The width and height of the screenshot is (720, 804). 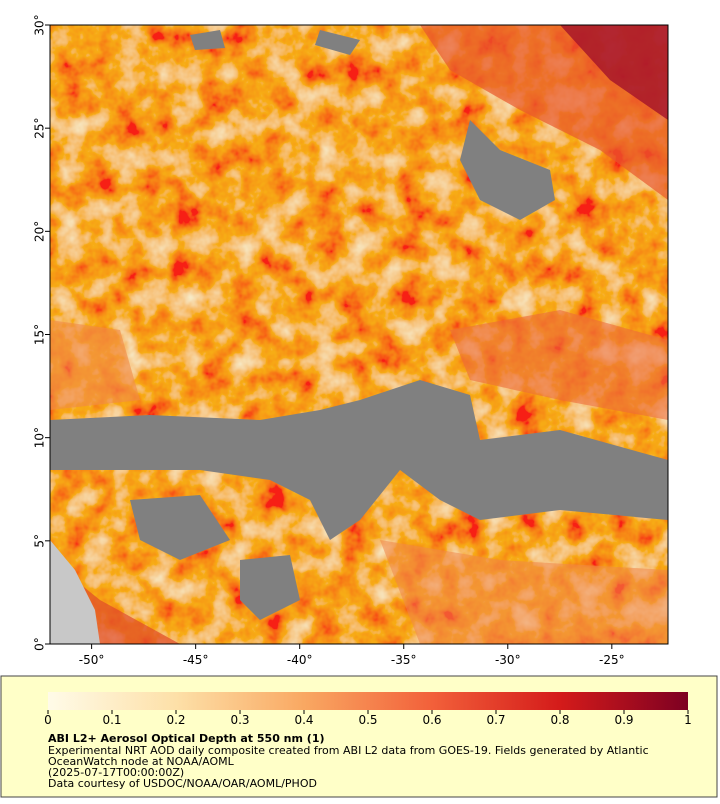 What do you see at coordinates (40, 128) in the screenshot?
I see `y-tick-label: 25°` at bounding box center [40, 128].